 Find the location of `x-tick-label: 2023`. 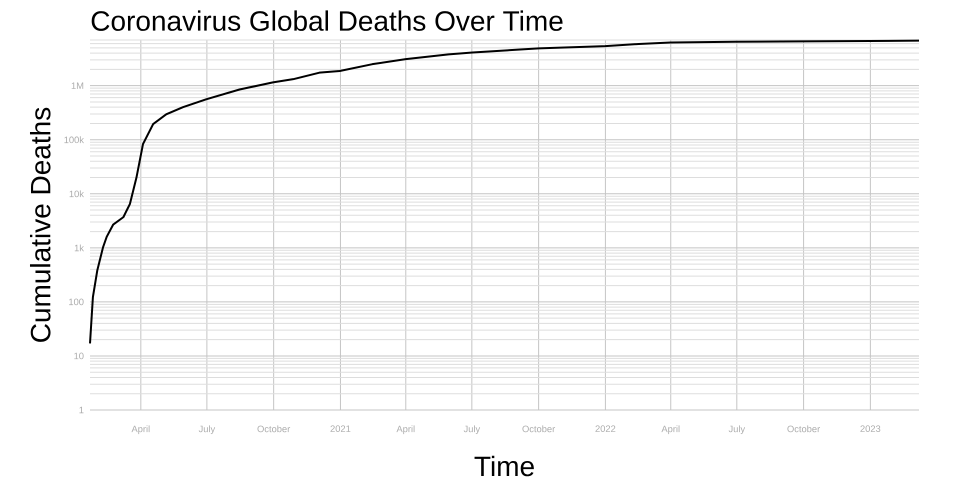

x-tick-label: 2023 is located at coordinates (870, 428).